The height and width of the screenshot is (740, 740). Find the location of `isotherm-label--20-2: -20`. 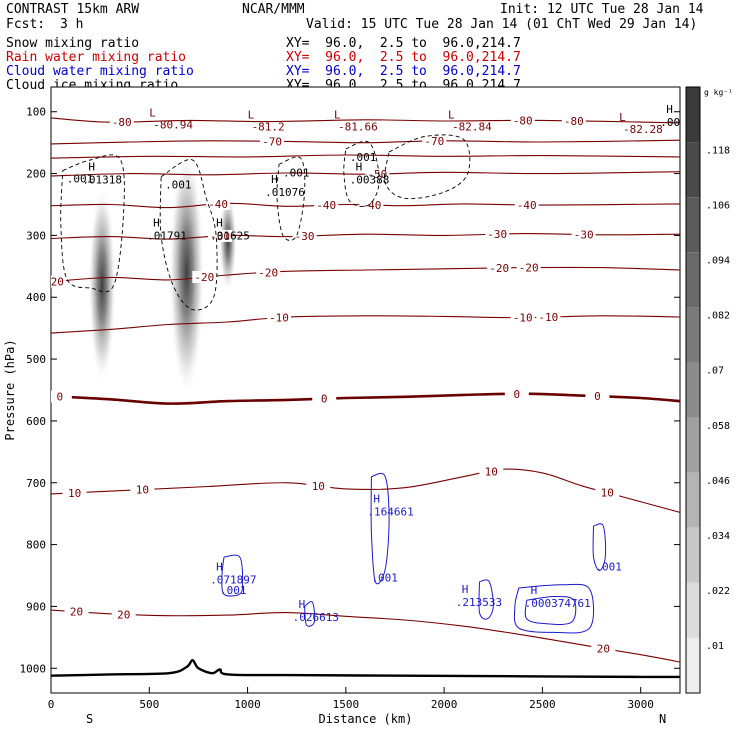

isotherm-label--20-2: -20 is located at coordinates (268, 272).